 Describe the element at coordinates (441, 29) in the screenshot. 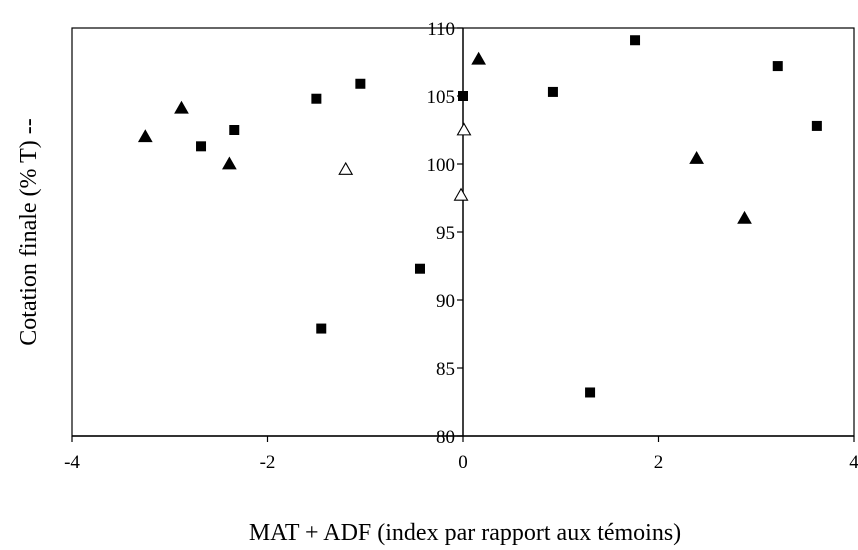

I see `y-tick-label: 110` at that location.